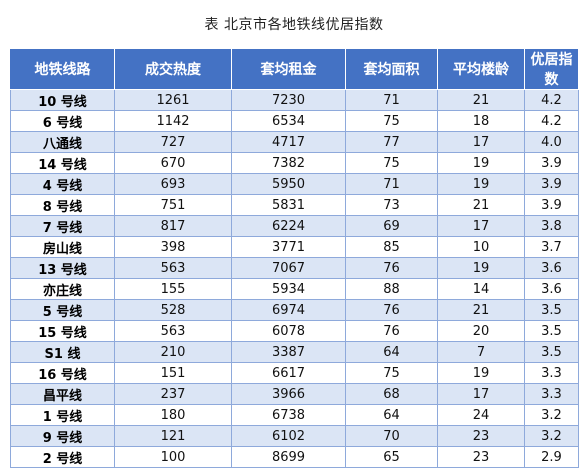 The height and width of the screenshot is (468, 588). I want to click on cell-deal-heat: 398, so click(173, 247).